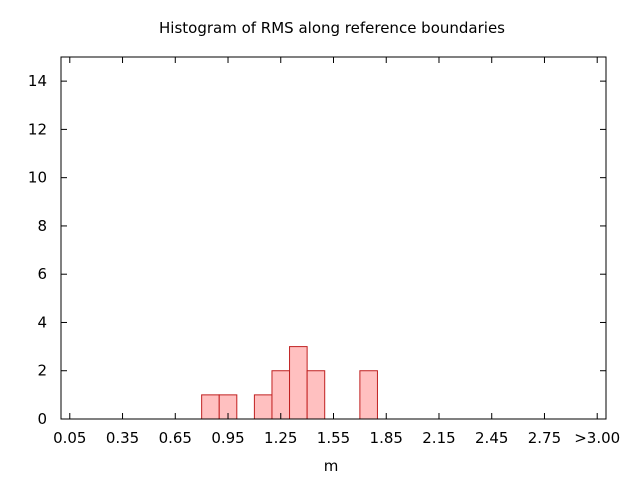 This screenshot has width=640, height=480. I want to click on y-tick-label: 4, so click(42, 322).